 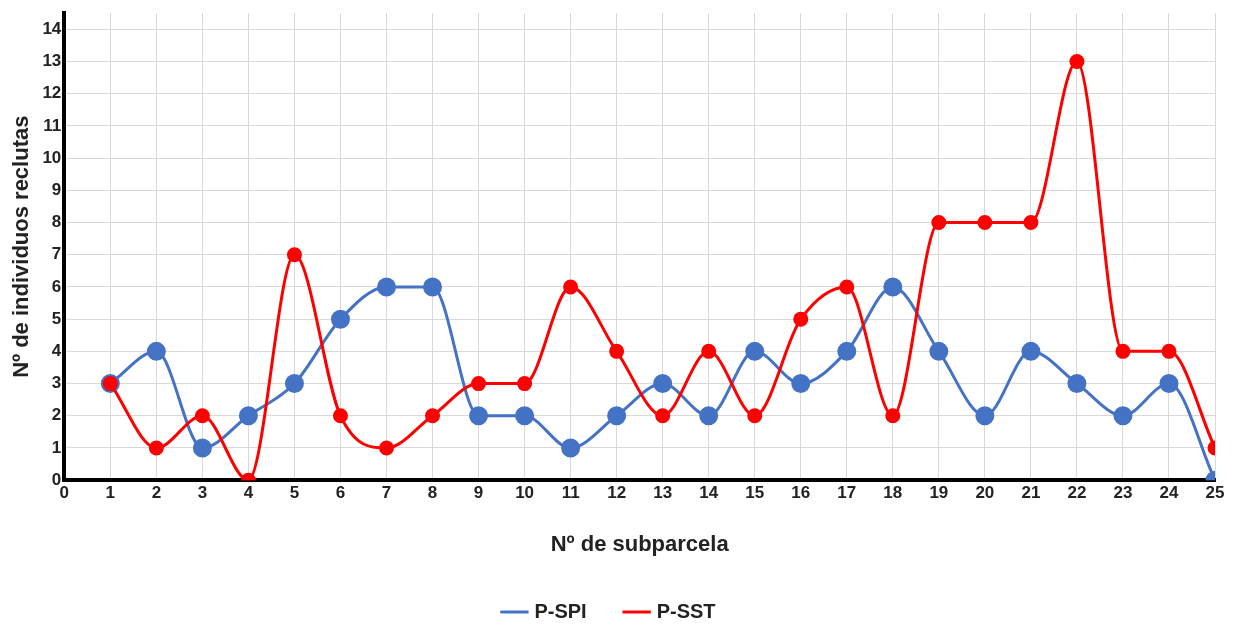 What do you see at coordinates (56, 190) in the screenshot?
I see `y-tick-label: 9` at bounding box center [56, 190].